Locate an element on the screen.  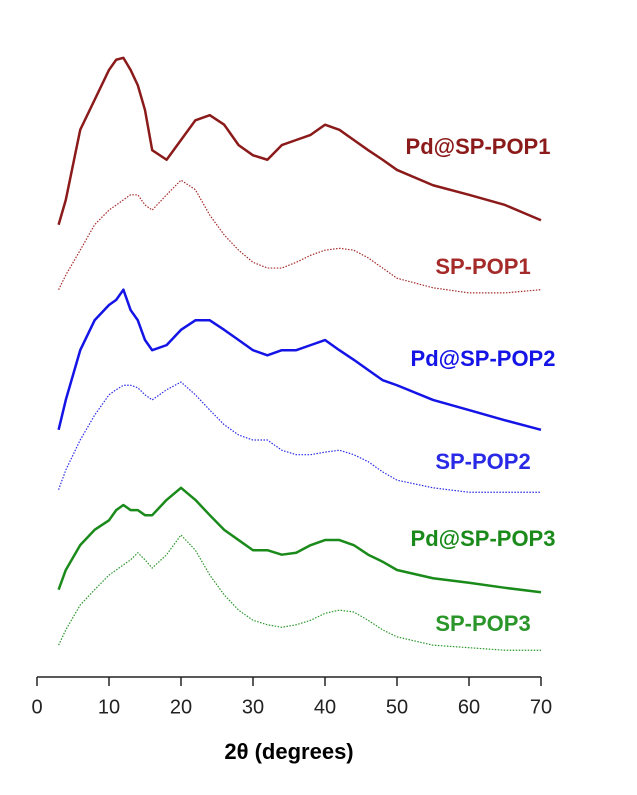
series-label: Pd@SP-POP3 is located at coordinates (483, 538).